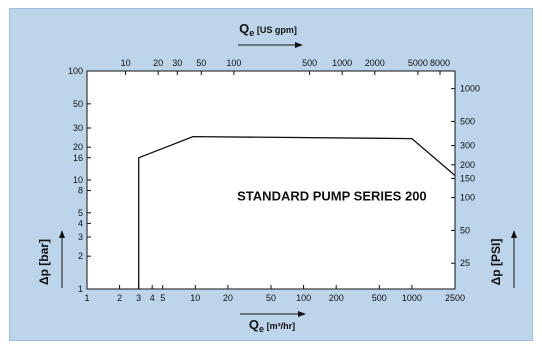  What do you see at coordinates (467, 178) in the screenshot?
I see `right-tick-label: 150` at bounding box center [467, 178].